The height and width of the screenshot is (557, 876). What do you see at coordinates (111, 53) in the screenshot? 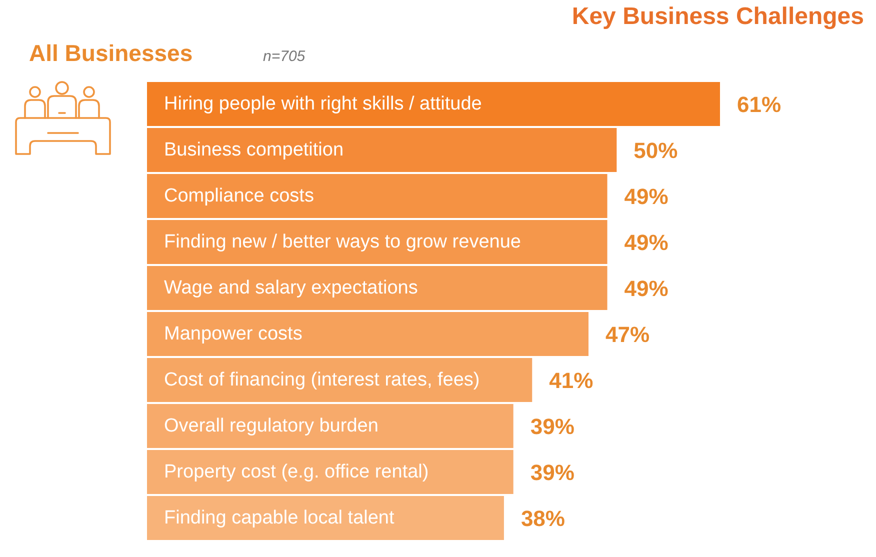
I see `chart-subtitle: All Businesses` at bounding box center [111, 53].